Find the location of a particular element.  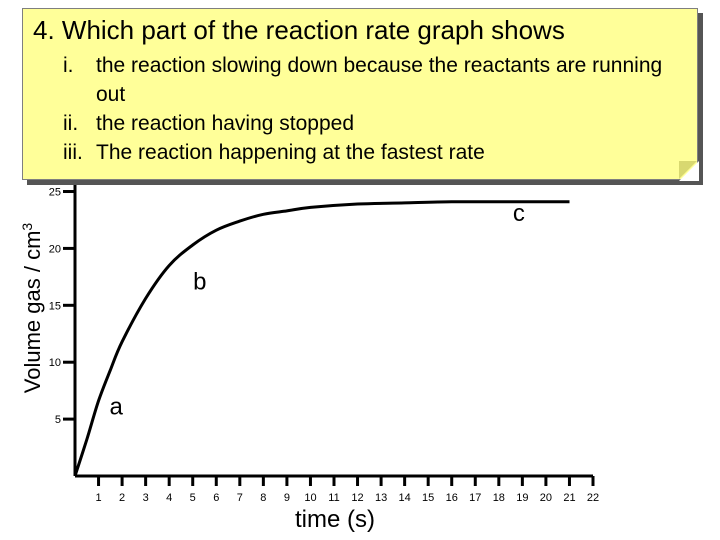

y-ticks: 5 10 15 20 25 is located at coordinates (62, 306).